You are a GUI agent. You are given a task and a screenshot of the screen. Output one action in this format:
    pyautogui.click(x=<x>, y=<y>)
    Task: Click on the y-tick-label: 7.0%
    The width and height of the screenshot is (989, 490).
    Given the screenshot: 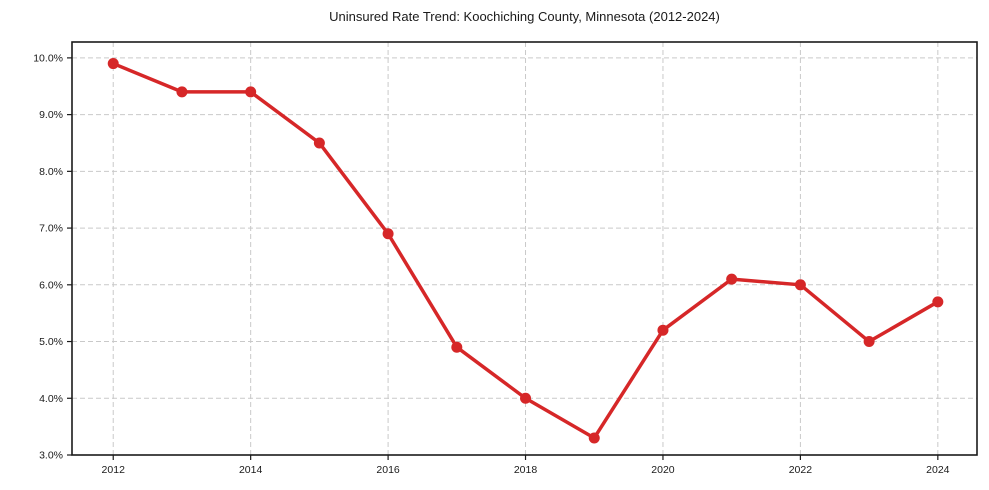 What is the action you would take?
    pyautogui.click(x=51, y=229)
    